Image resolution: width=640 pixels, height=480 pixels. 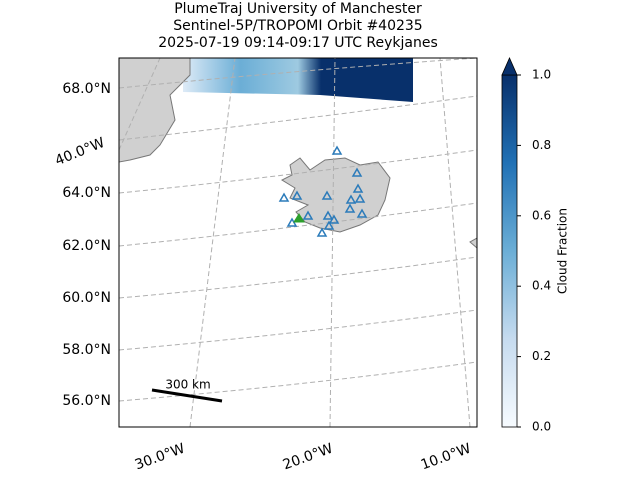 What do you see at coordinates (541, 356) in the screenshot?
I see `colorbar-tick-label: 0.2` at bounding box center [541, 356].